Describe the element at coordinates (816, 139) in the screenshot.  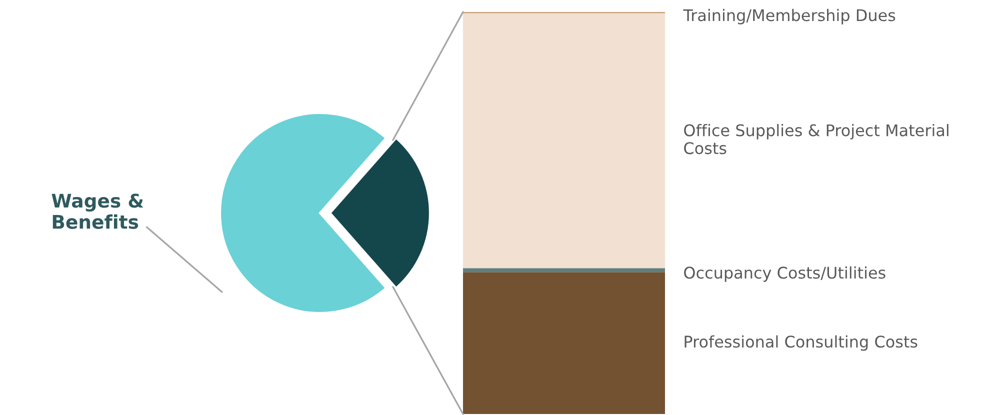
I see `series-label: Office Supplies & Project Material Costs` at that location.